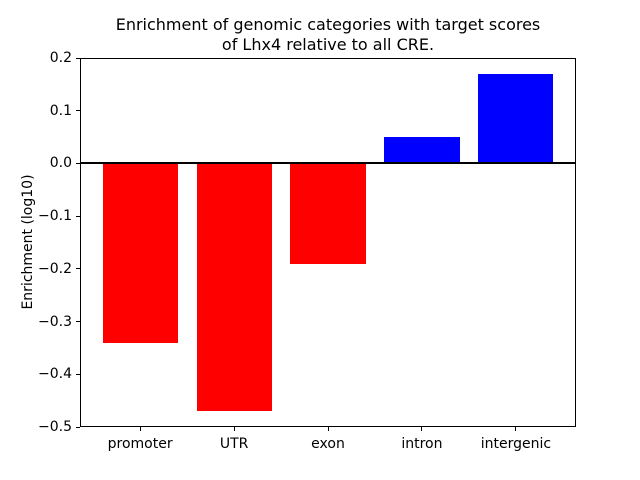  I want to click on x-tick-label-intron: intron, so click(422, 444).